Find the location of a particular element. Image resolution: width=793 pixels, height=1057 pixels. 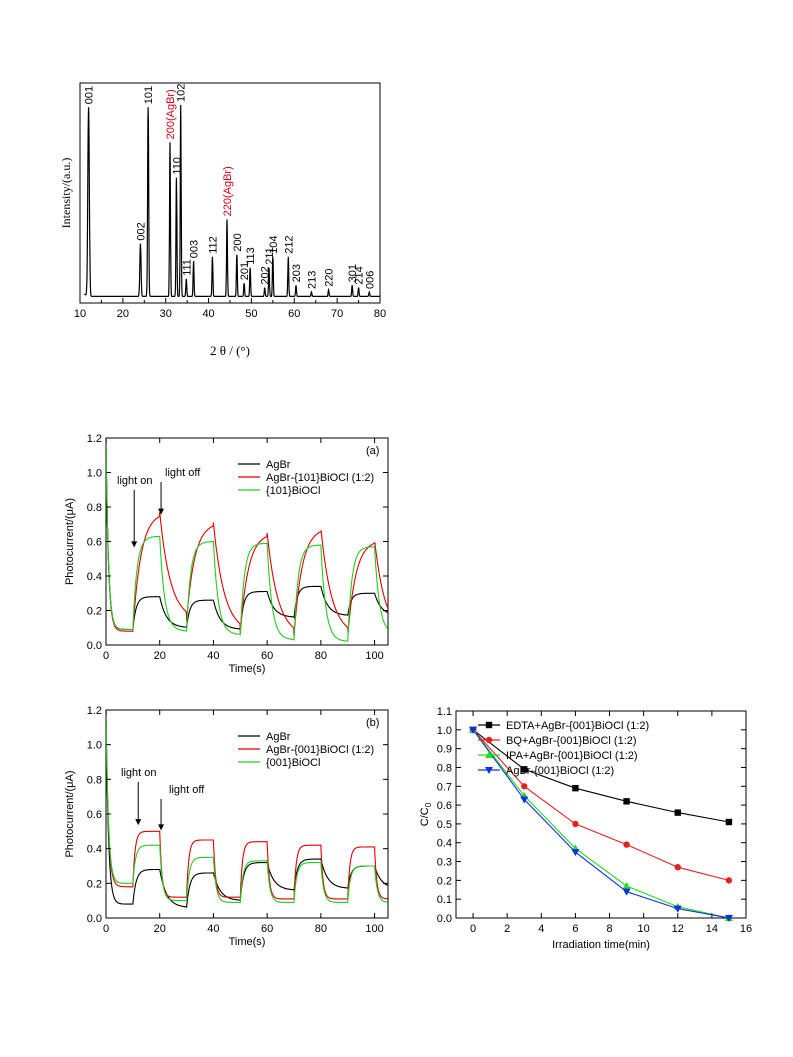

degradation-ytick-label: 0.8 is located at coordinates (444, 768).